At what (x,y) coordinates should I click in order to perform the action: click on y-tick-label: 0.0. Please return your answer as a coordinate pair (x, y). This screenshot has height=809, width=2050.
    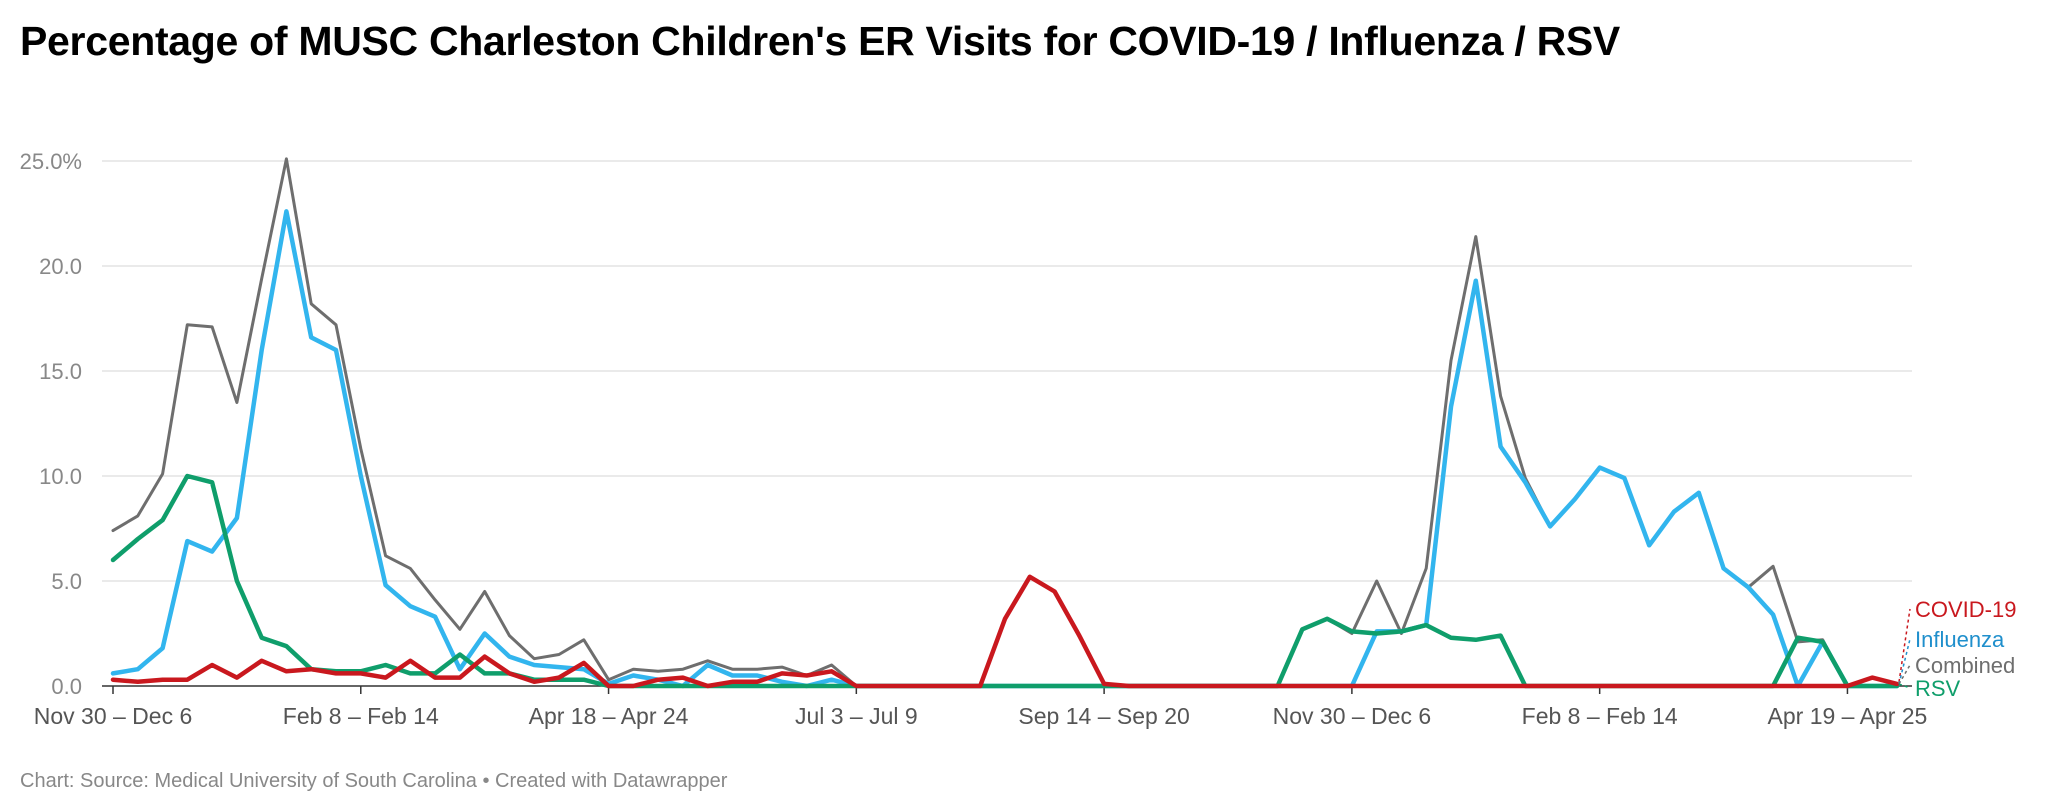
    Looking at the image, I should click on (66, 686).